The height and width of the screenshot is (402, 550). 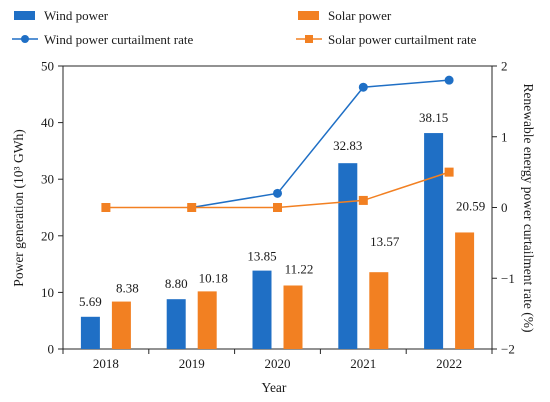 What do you see at coordinates (449, 172) in the screenshot?
I see `solar-curtailment-point-2022` at bounding box center [449, 172].